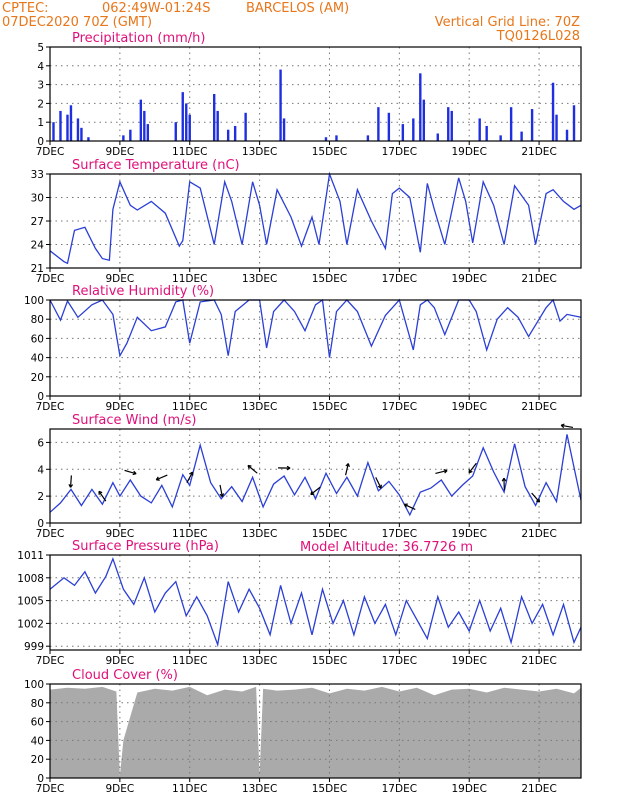 This screenshot has height=800, width=618. Describe the element at coordinates (37, 320) in the screenshot. I see `y-tick-label: 80` at that location.